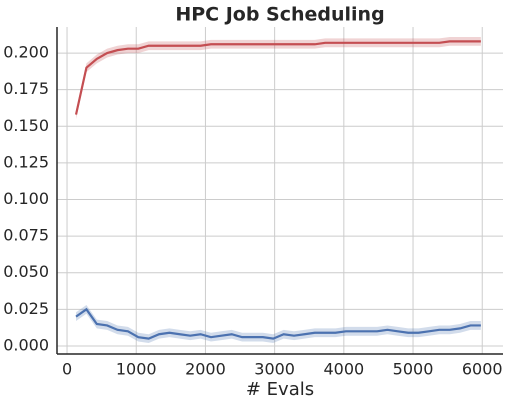 The height and width of the screenshot is (412, 510). Describe the element at coordinates (280, 389) in the screenshot. I see `x-axis-label: # Evals` at that location.